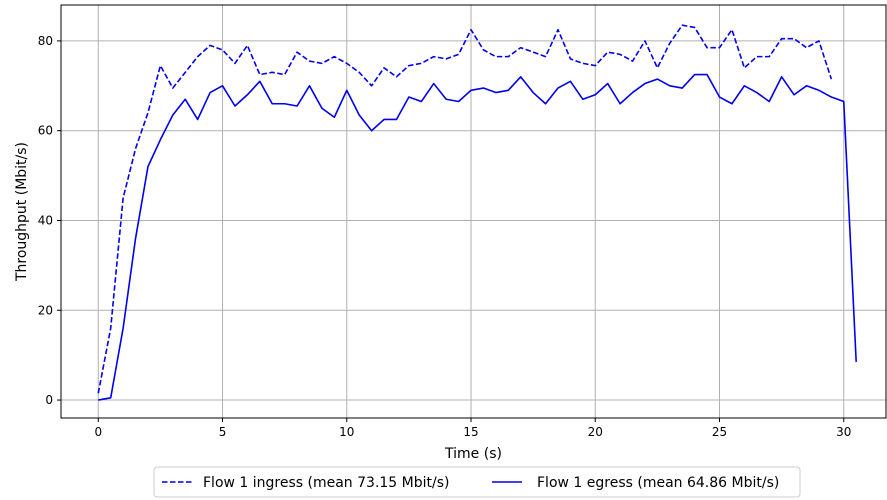 This screenshot has width=887, height=500. What do you see at coordinates (98, 432) in the screenshot?
I see `x-tick-label: 0` at bounding box center [98, 432].